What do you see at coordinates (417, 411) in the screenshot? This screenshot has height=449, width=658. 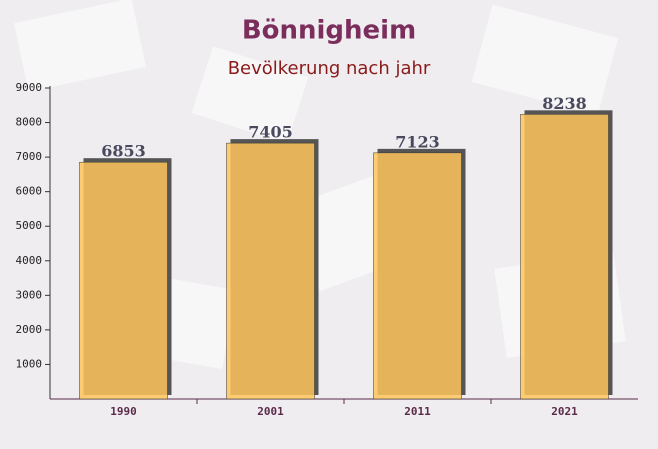 I see `x-tick-label: 2011` at bounding box center [417, 411].